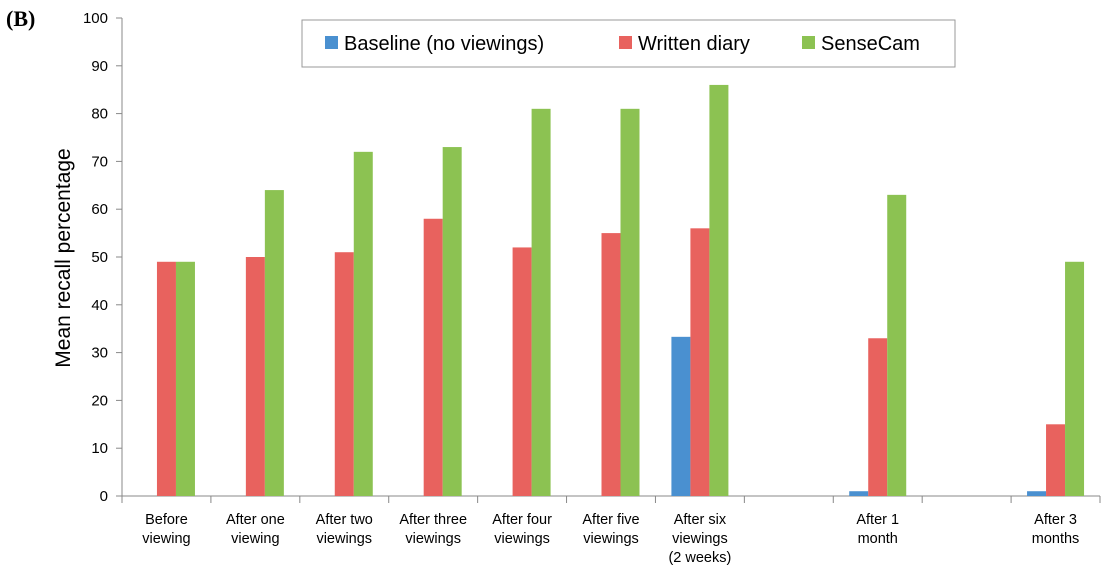 Image resolution: width=1109 pixels, height=570 pixels. I want to click on x-tick-label: After three viewings, so click(433, 529).